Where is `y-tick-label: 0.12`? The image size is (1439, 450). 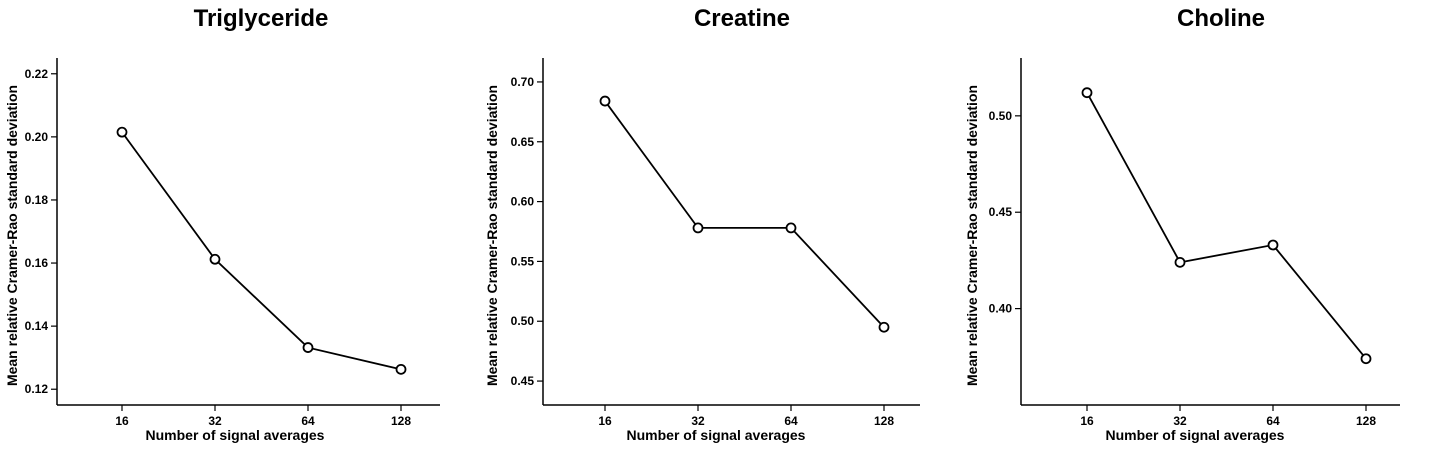 y-tick-label: 0.12 is located at coordinates (37, 389).